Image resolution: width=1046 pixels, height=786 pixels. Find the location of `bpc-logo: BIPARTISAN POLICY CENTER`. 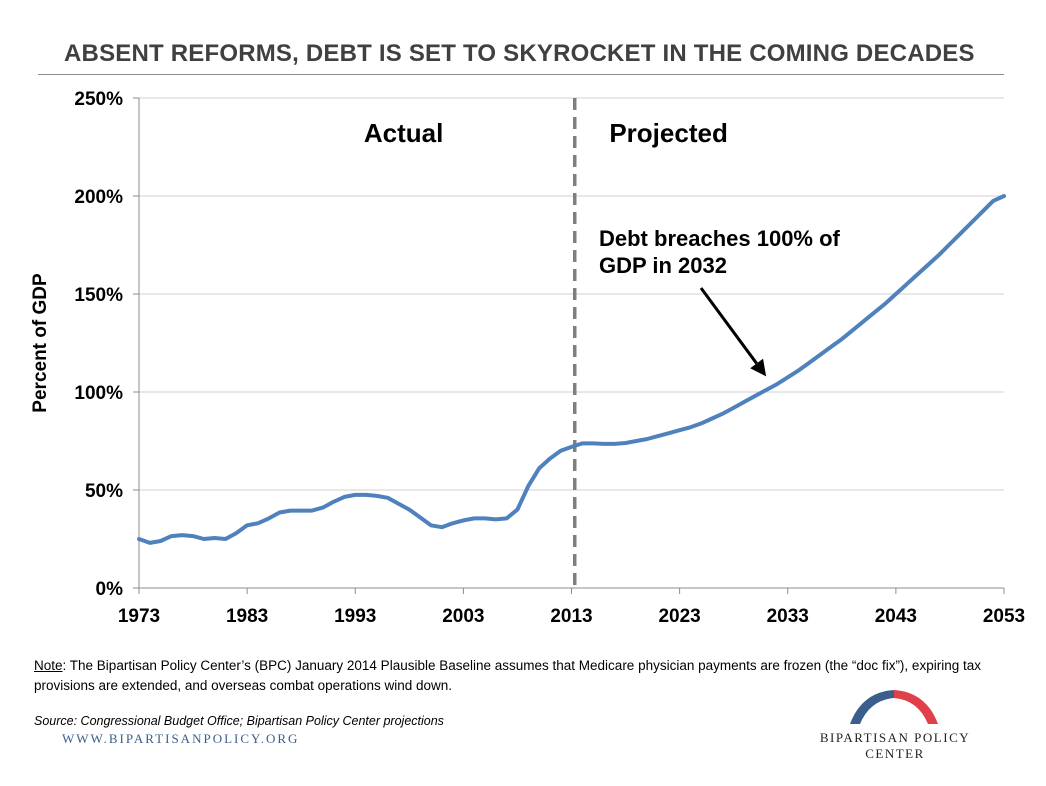

bpc-logo: BIPARTISAN POLICY CENTER is located at coordinates (900, 723).